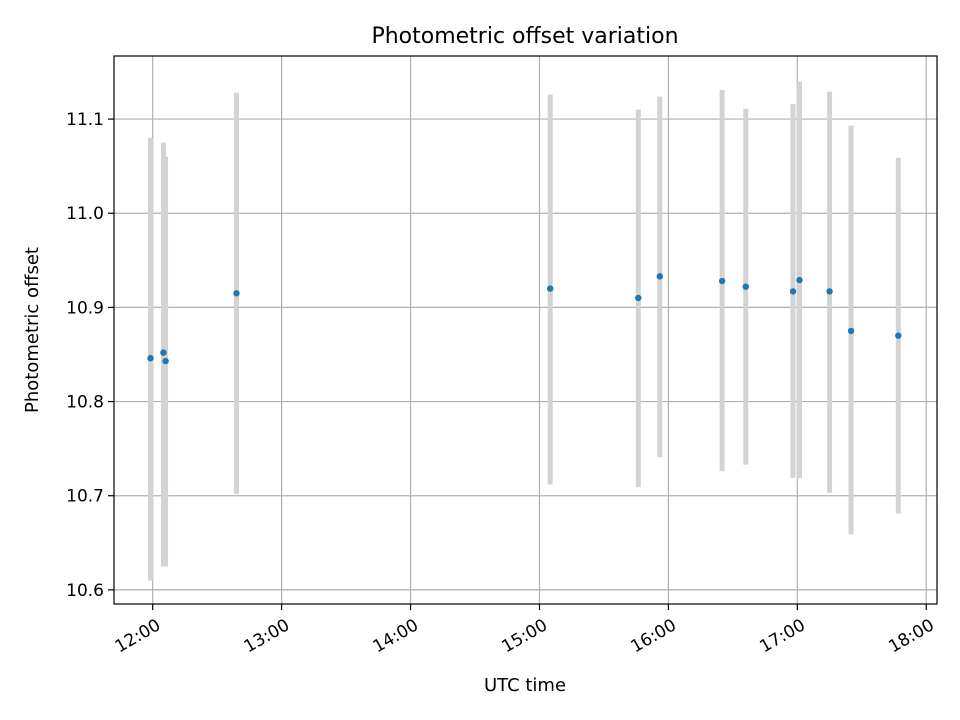 The image size is (960, 720). I want to click on x-tick-label: 13:00, so click(267, 636).